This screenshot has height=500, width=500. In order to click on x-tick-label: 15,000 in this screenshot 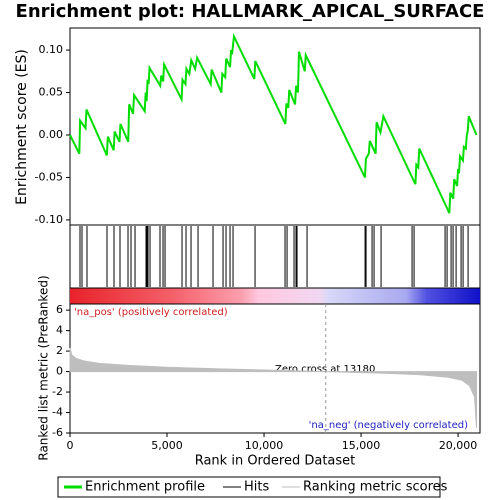, I will do `click(361, 445)`.